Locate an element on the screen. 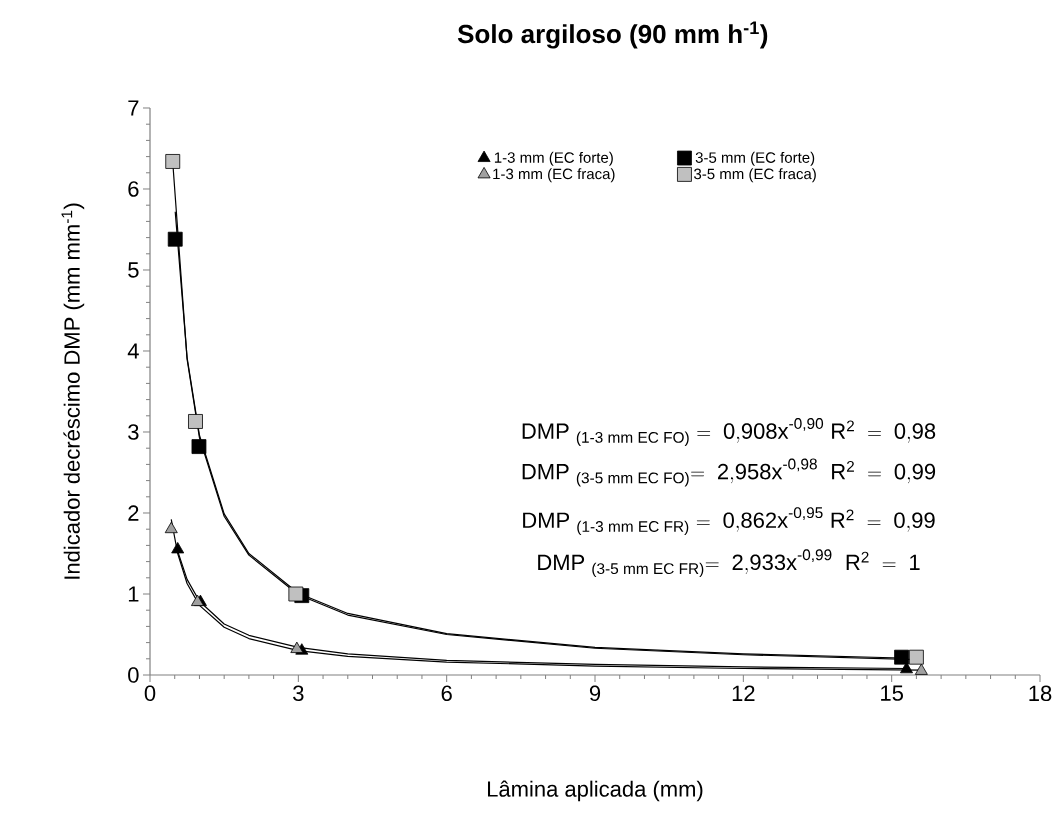  x-tick-label: 12 is located at coordinates (743, 693).